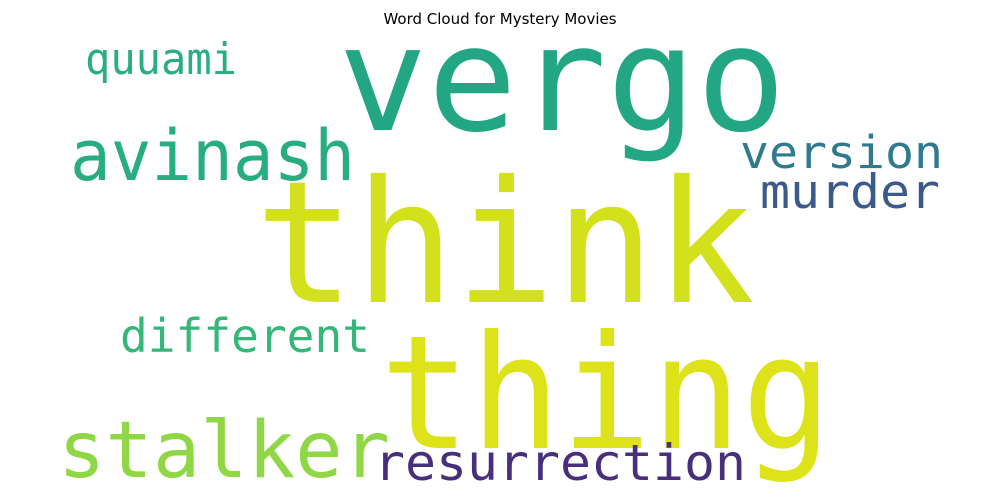 The height and width of the screenshot is (500, 1000). Describe the element at coordinates (161, 59) in the screenshot. I see `word-quuami: quuami` at that location.